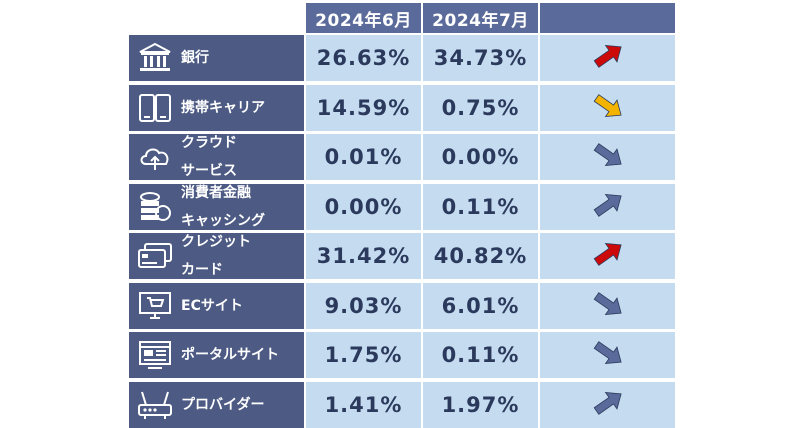 Image resolution: width=800 pixels, height=428 pixels. Describe the element at coordinates (216, 192) in the screenshot. I see `category-label-line: 消費者金融` at that location.